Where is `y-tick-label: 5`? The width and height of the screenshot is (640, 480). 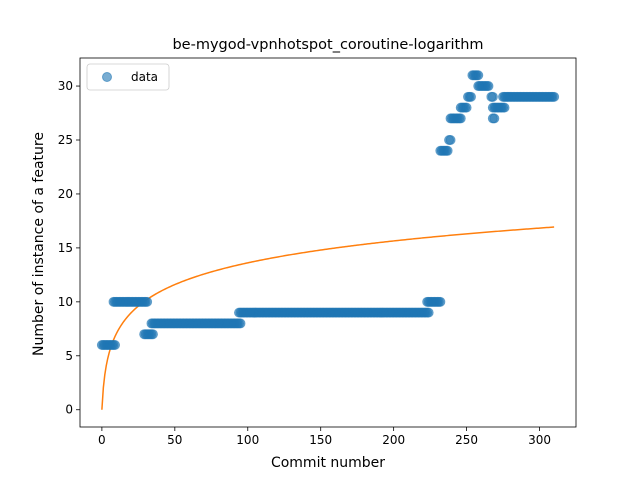
y-tick-label: 5 is located at coordinates (69, 356).